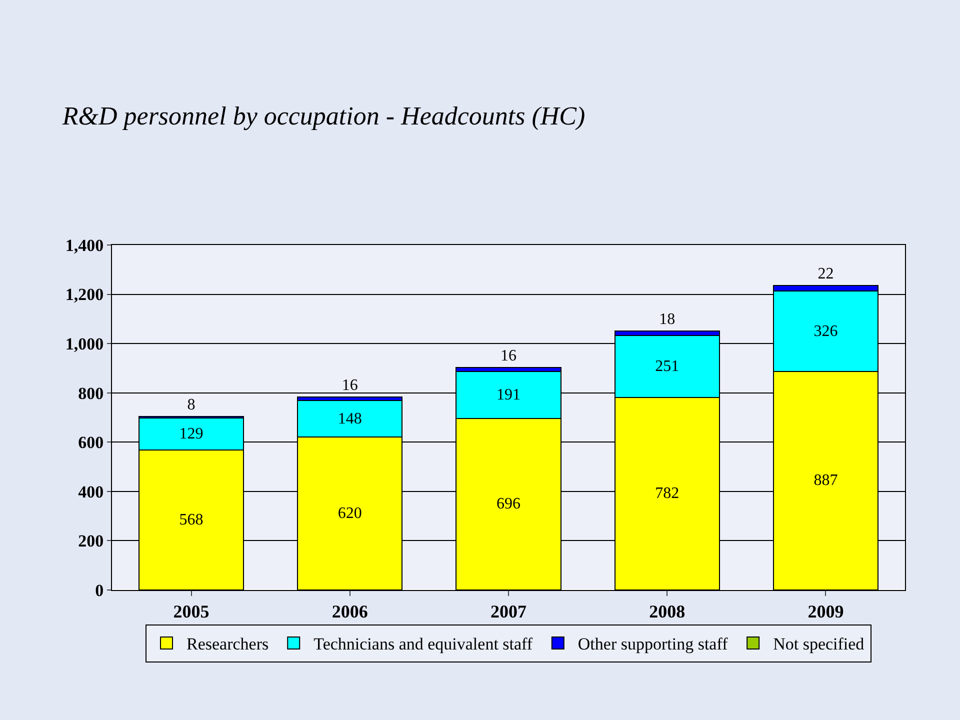 Image resolution: width=960 pixels, height=720 pixels. I want to click on y-tick-label: 600, so click(91, 442).